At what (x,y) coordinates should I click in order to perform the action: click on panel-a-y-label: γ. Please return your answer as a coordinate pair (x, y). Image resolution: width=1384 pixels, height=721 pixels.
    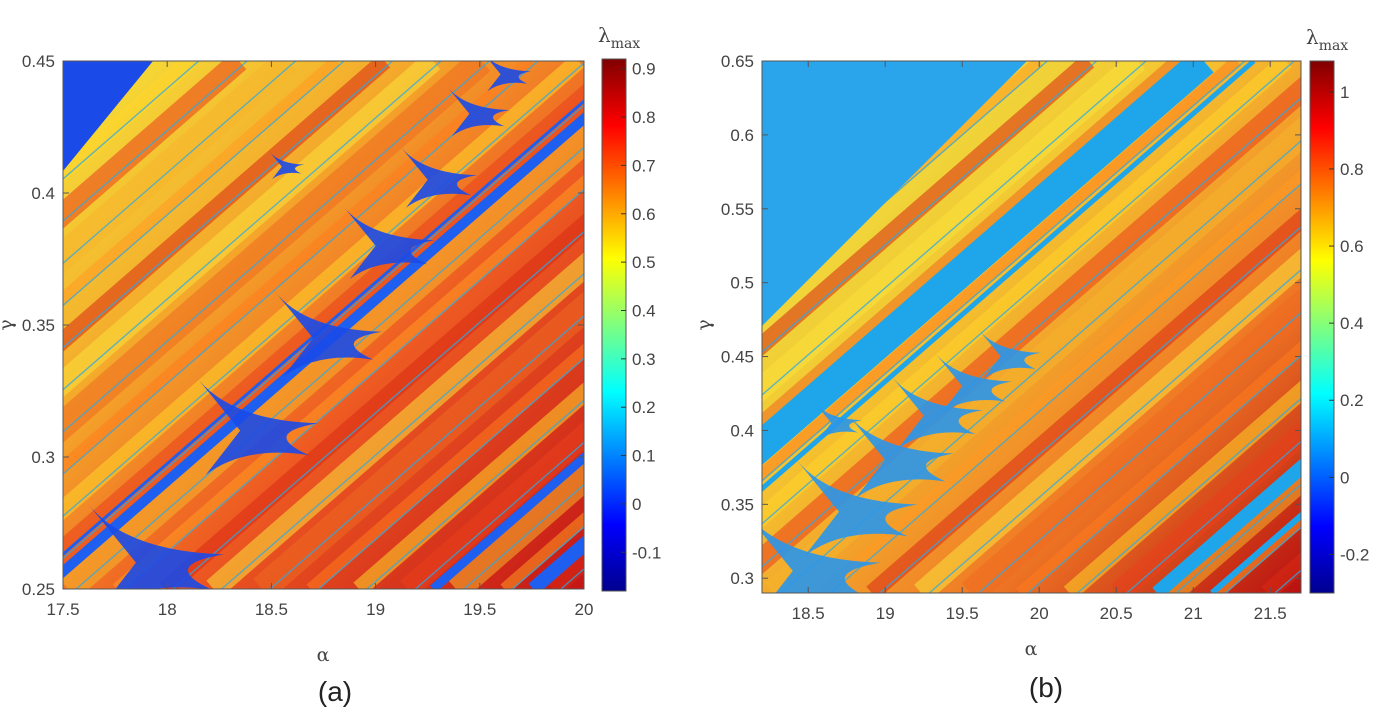
    Looking at the image, I should click on (8, 324).